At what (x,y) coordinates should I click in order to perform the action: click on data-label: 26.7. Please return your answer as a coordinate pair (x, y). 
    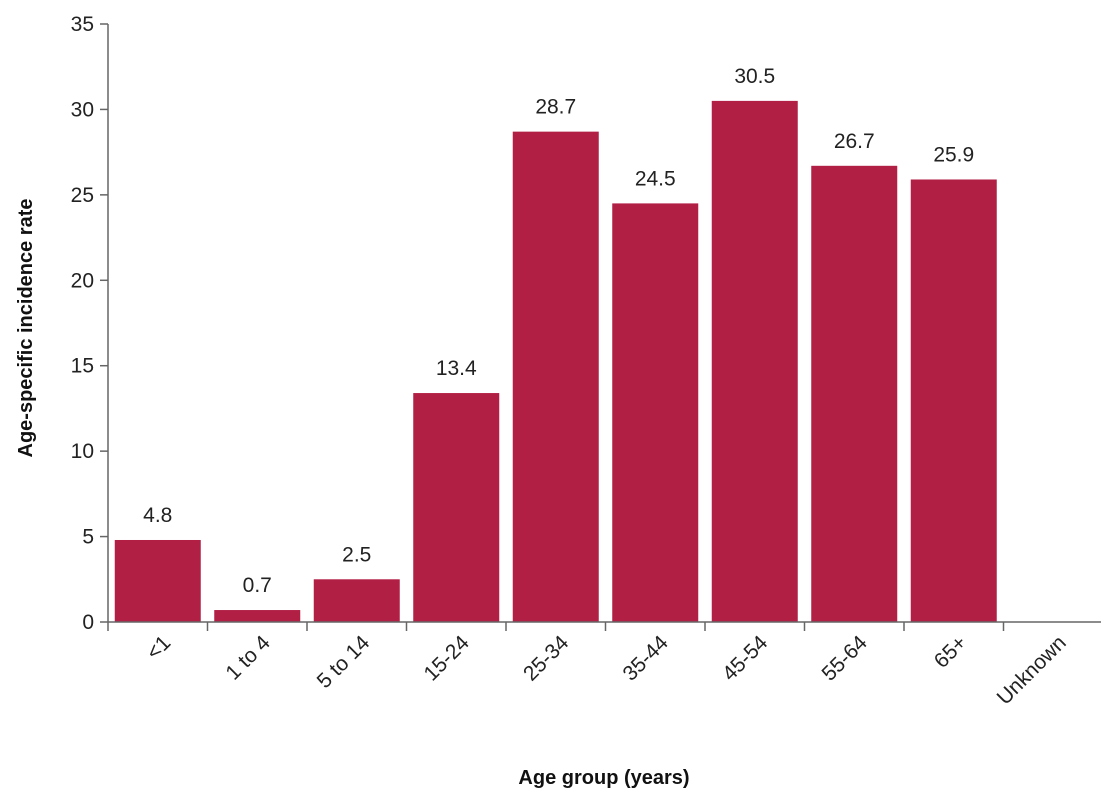
    Looking at the image, I should click on (854, 141).